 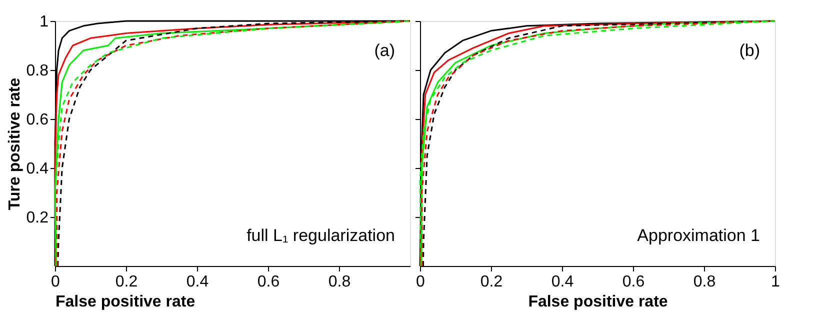 What do you see at coordinates (749, 50) in the screenshot?
I see `annotation: (b)` at bounding box center [749, 50].